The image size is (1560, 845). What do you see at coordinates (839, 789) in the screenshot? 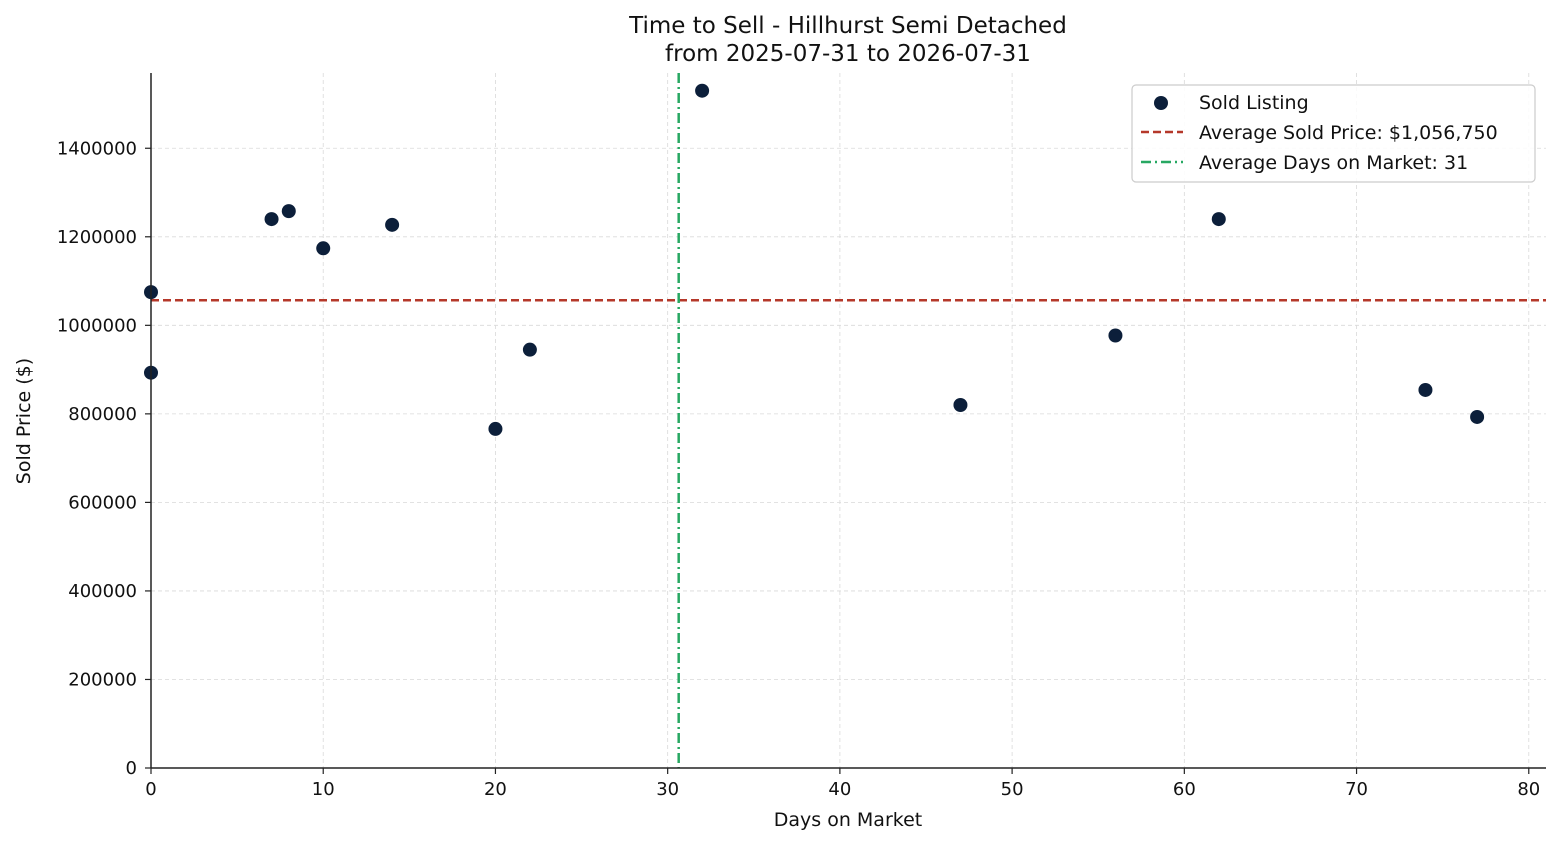
I see `x-tick-label: 40` at bounding box center [839, 789].